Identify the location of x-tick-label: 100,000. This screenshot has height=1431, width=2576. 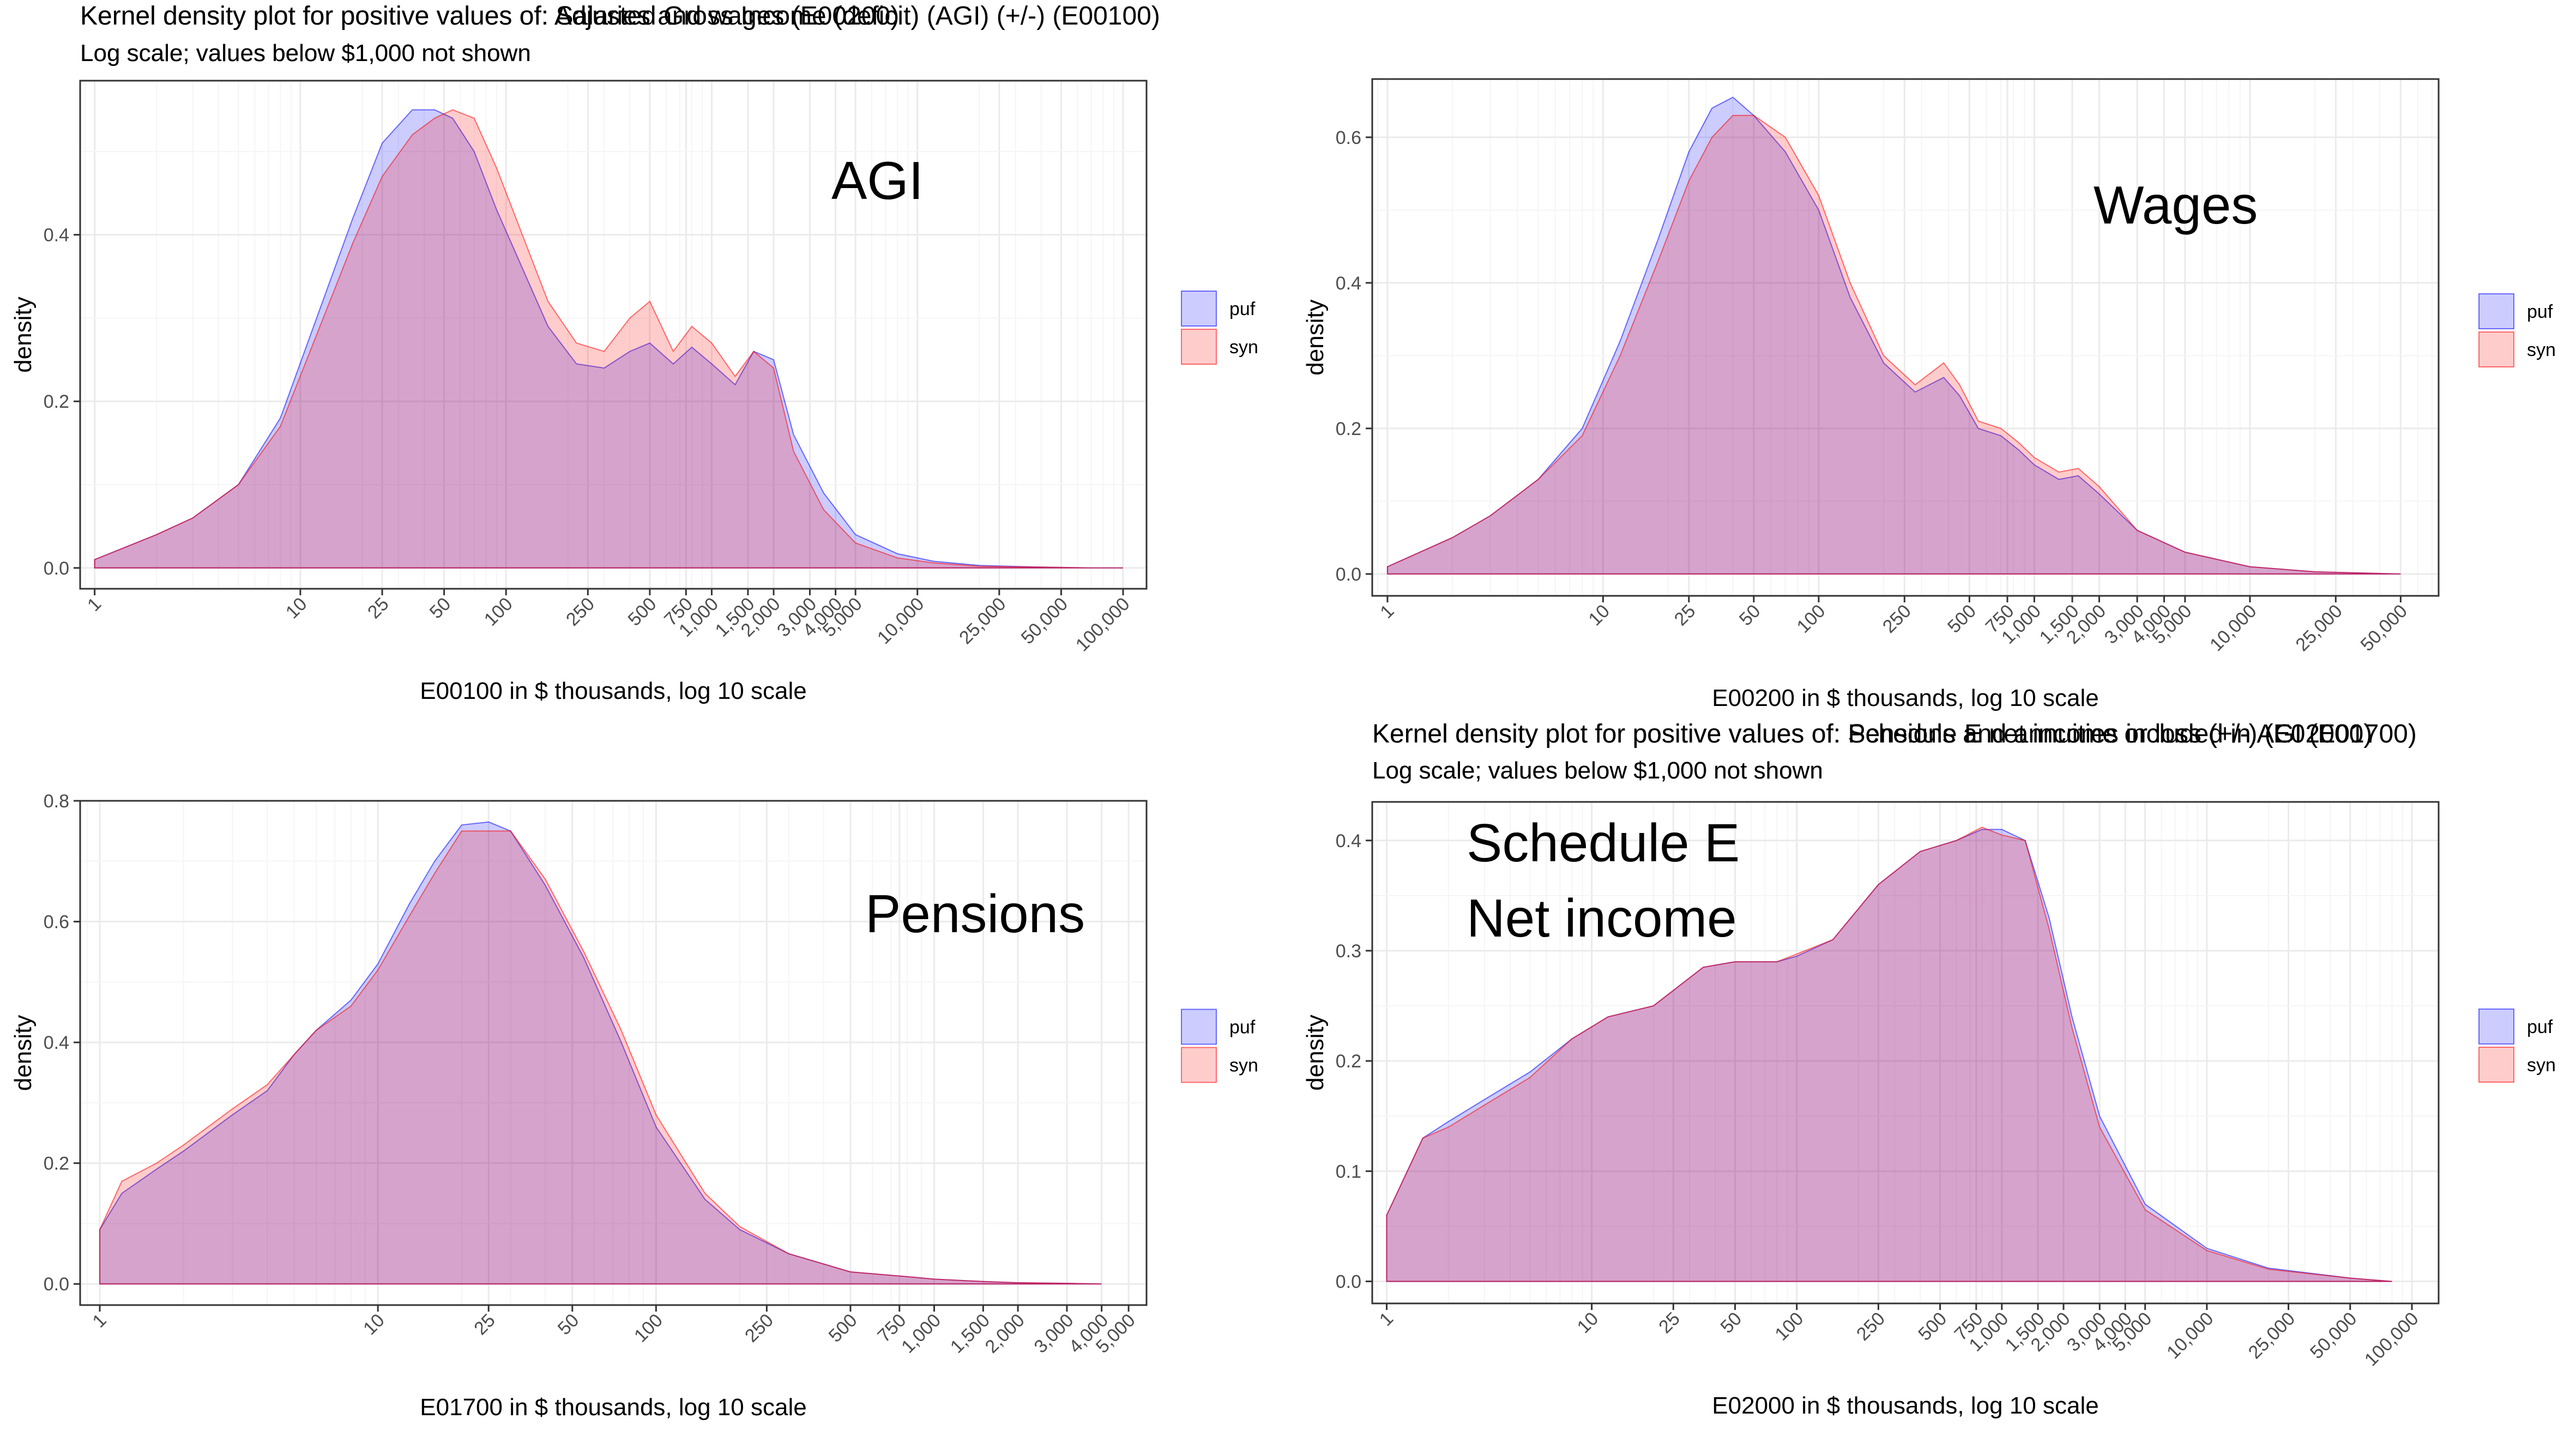
(1103, 625).